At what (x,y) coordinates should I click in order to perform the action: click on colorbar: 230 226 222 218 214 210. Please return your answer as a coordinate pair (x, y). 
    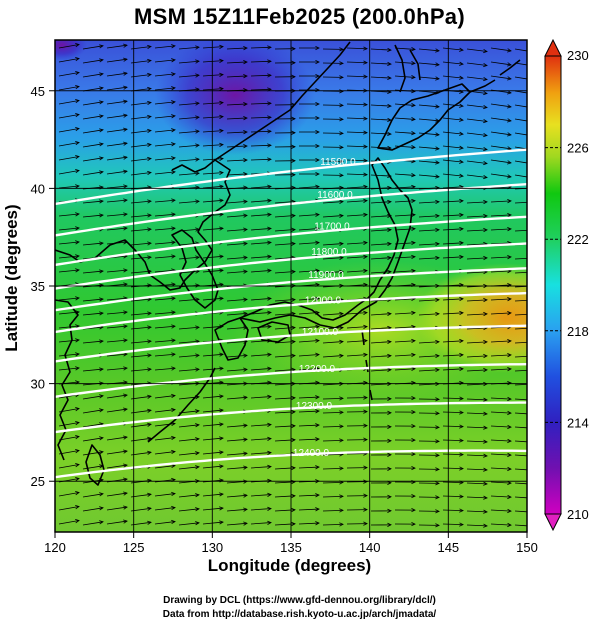
    Looking at the image, I should click on (566, 285).